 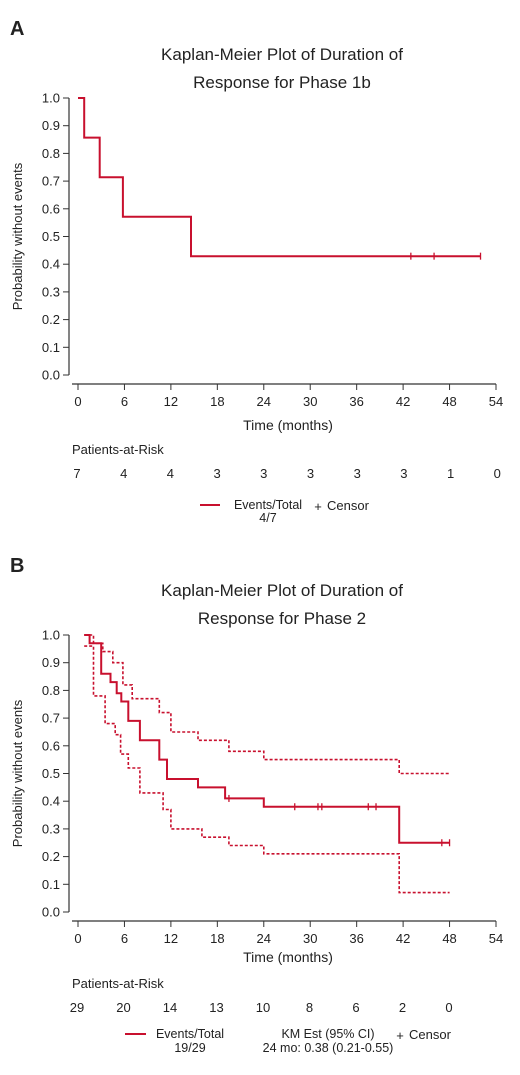 What do you see at coordinates (450, 473) in the screenshot?
I see `risk-count: 1` at bounding box center [450, 473].